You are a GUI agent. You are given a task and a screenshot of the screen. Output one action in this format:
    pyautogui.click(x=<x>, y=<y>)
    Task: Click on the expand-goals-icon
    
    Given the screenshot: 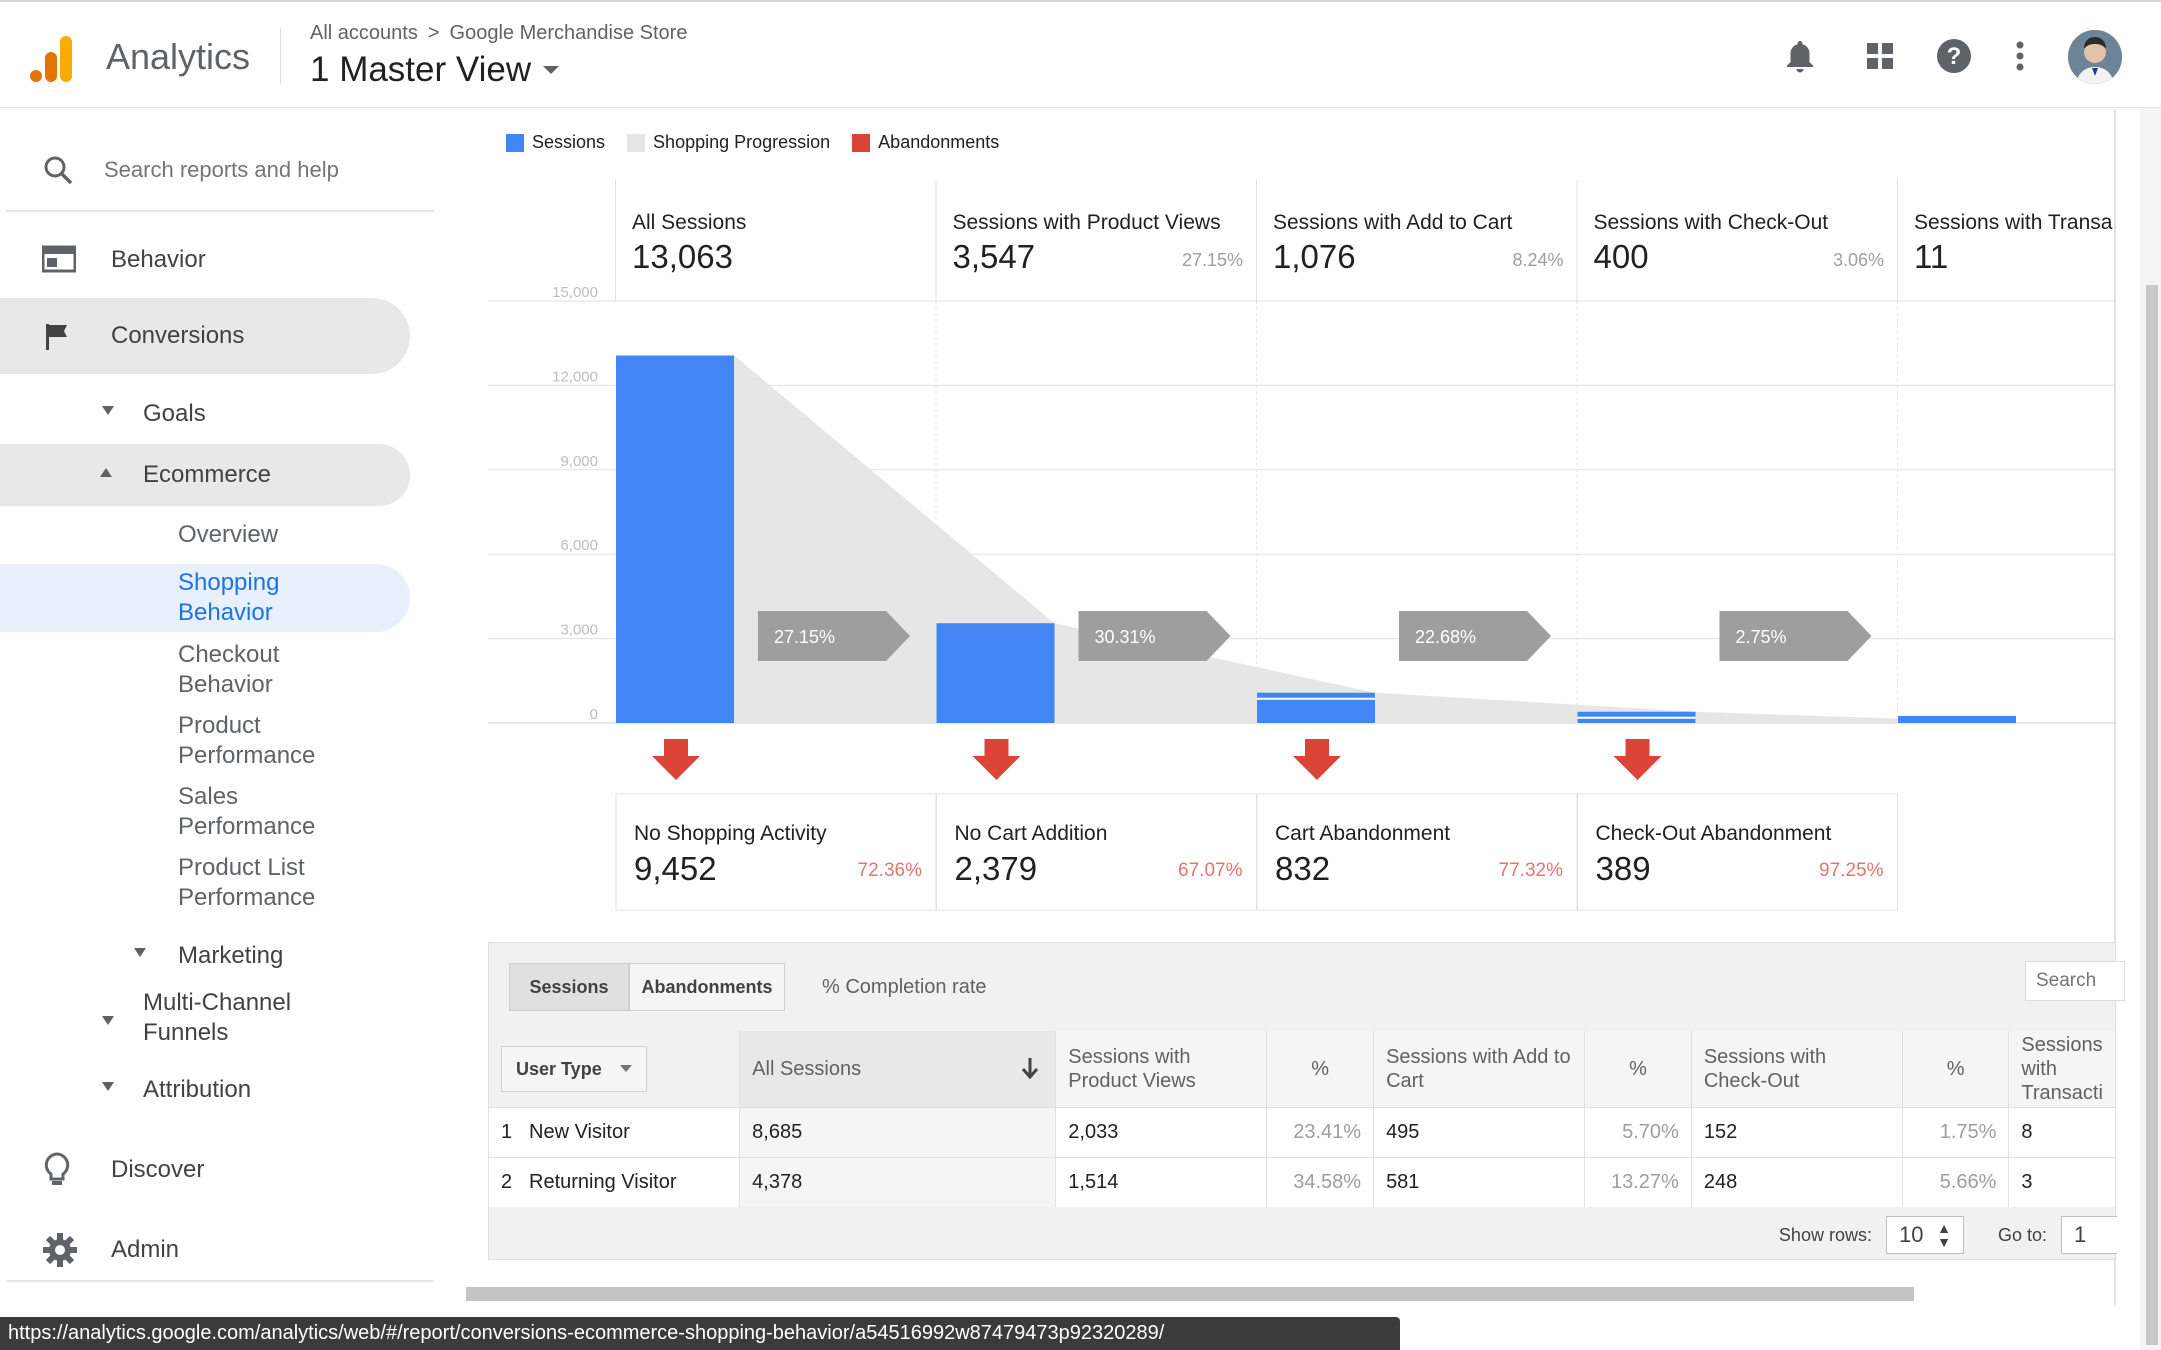 What is the action you would take?
    pyautogui.click(x=108, y=410)
    